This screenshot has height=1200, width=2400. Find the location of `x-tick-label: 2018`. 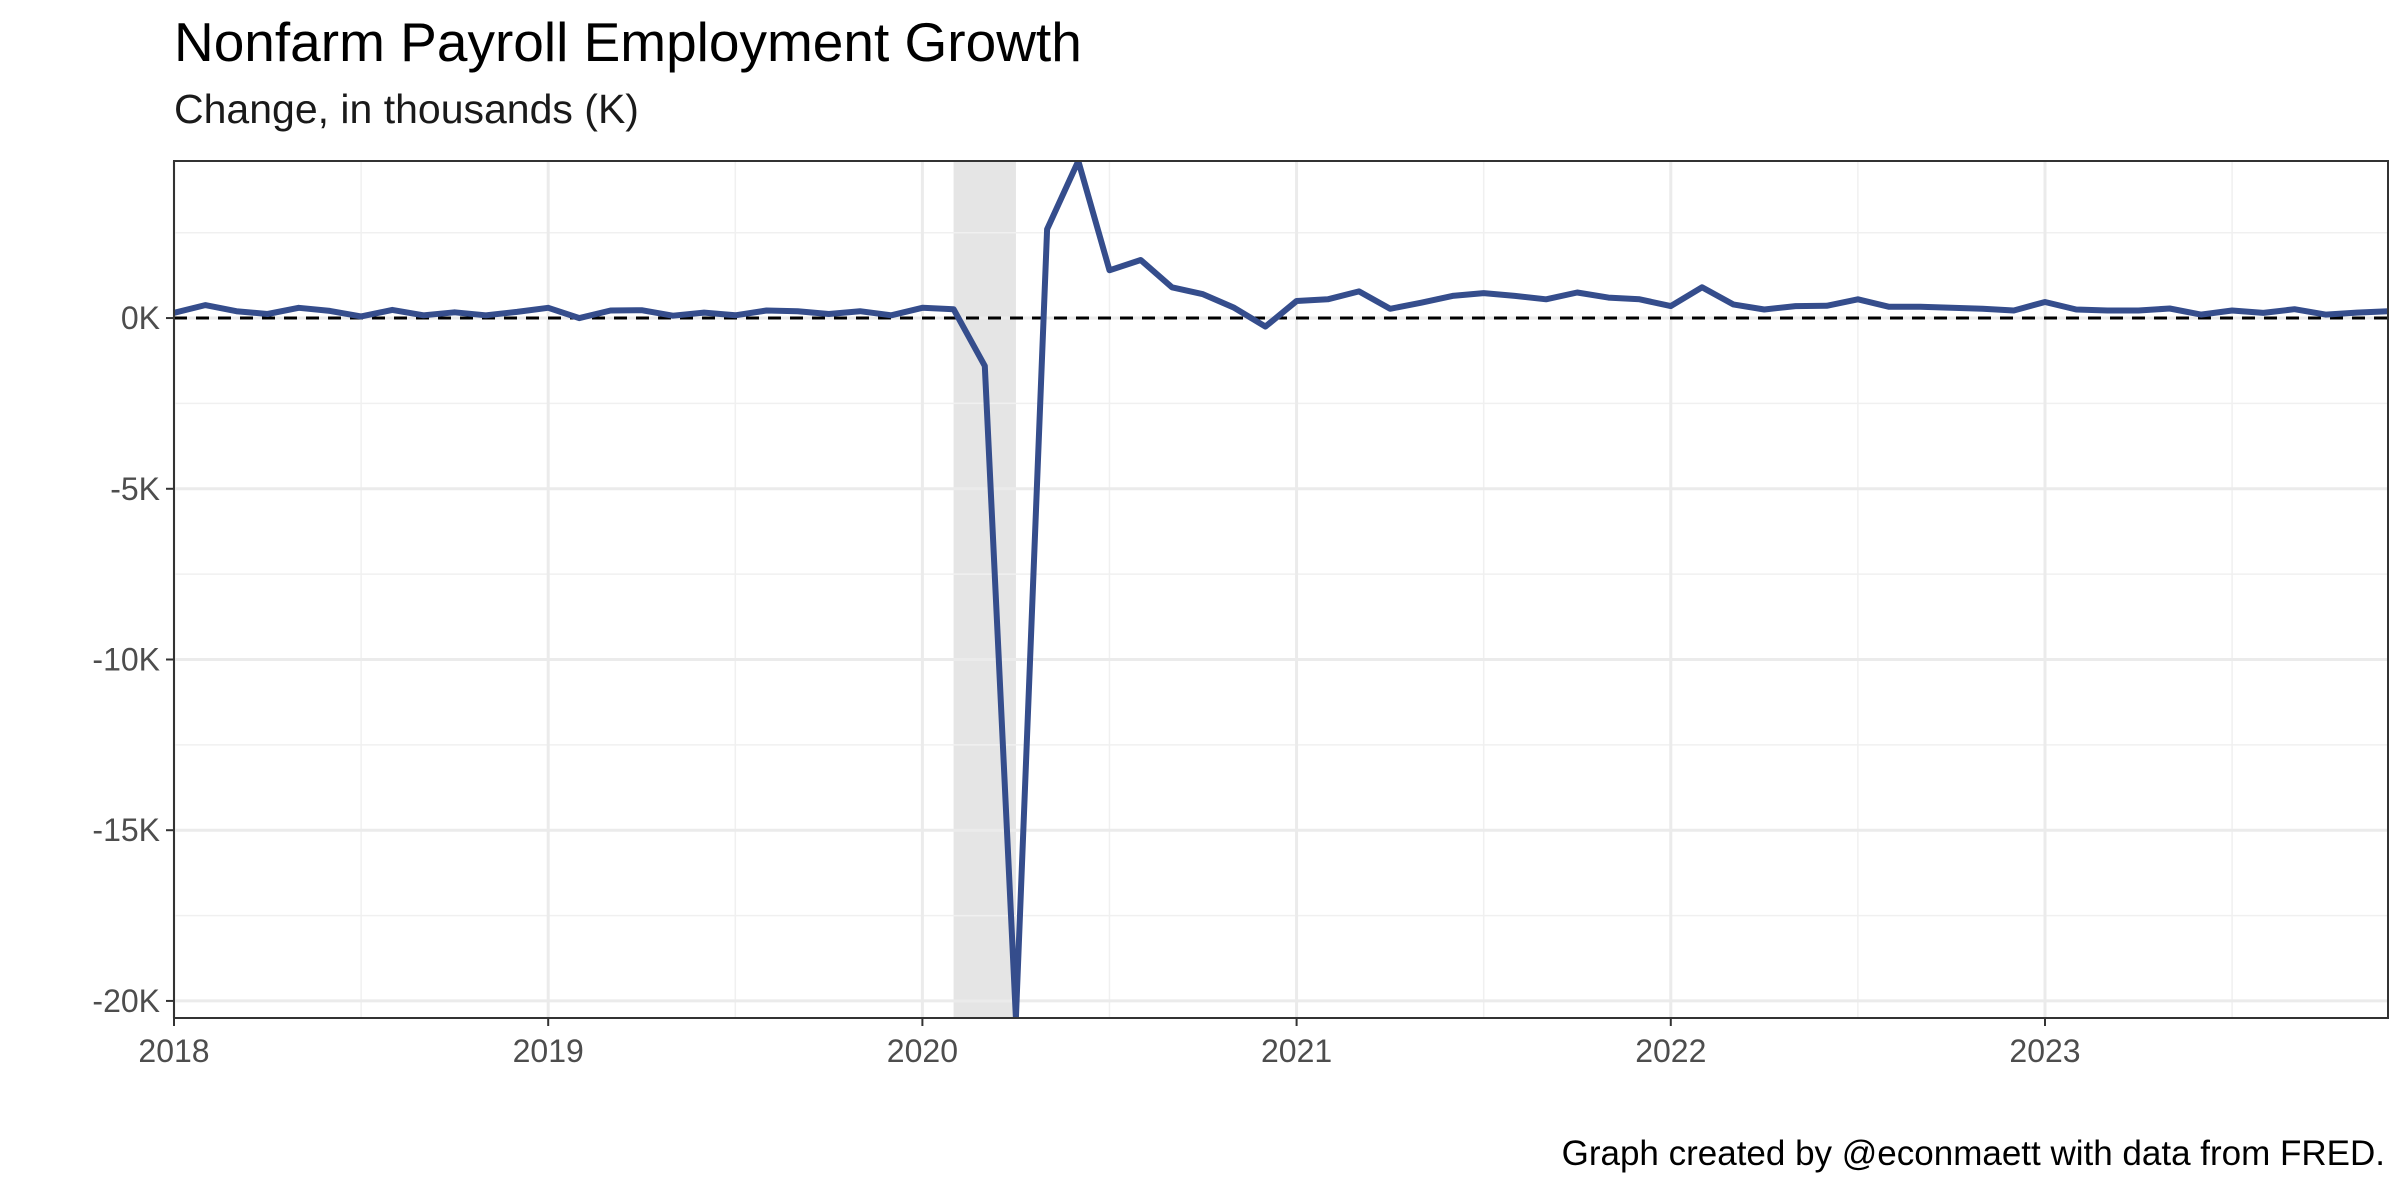

x-tick-label: 2018 is located at coordinates (173, 1051).